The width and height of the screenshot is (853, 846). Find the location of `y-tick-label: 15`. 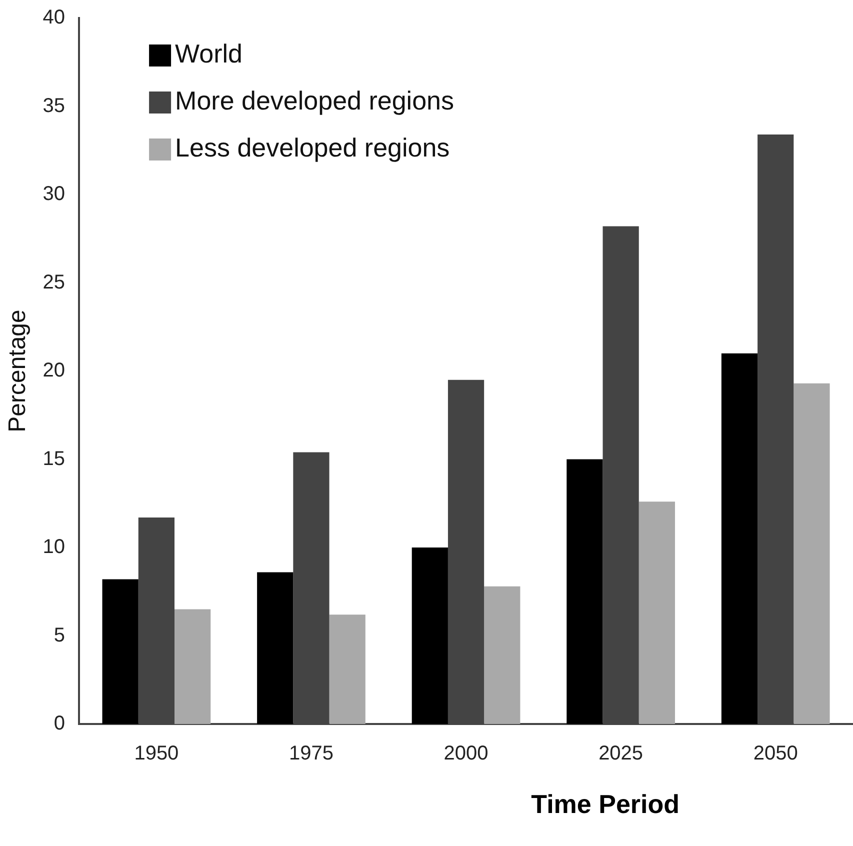

y-tick-label: 15 is located at coordinates (54, 459).